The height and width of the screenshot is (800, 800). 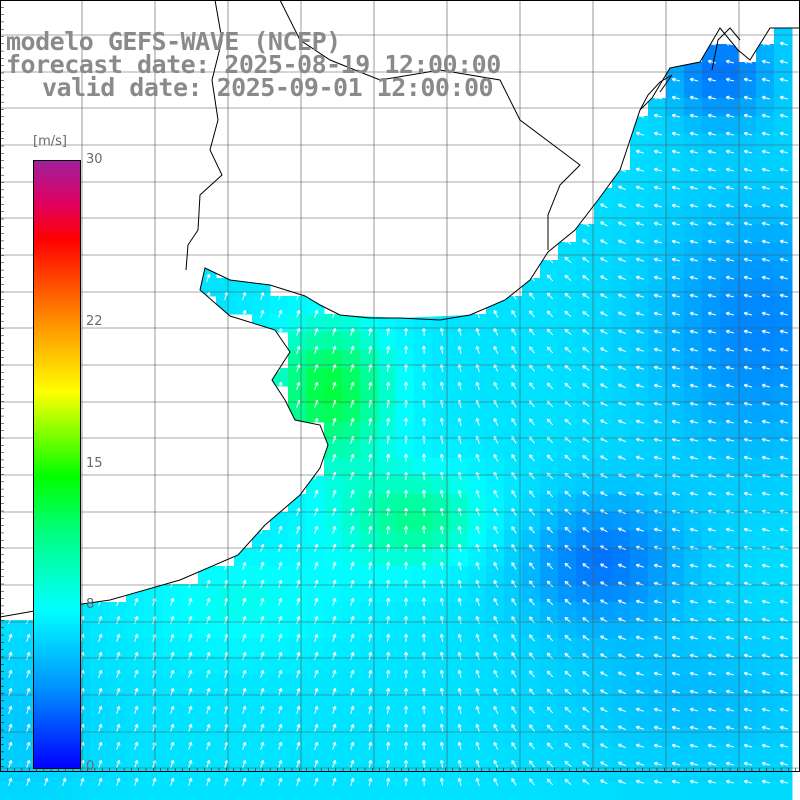 What do you see at coordinates (656, 92) in the screenshot?
I see `lagoon-outlet` at bounding box center [656, 92].